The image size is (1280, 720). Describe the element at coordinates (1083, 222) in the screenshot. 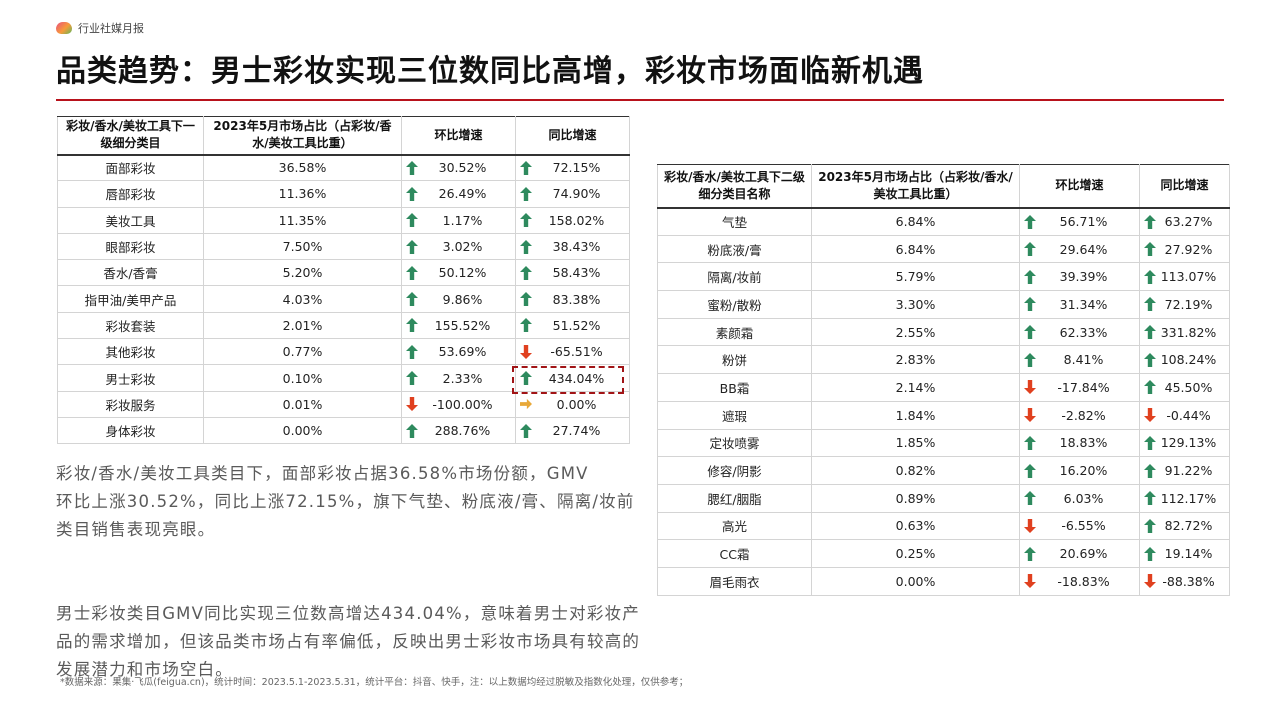

I see `mom-value: 56.71%` at that location.